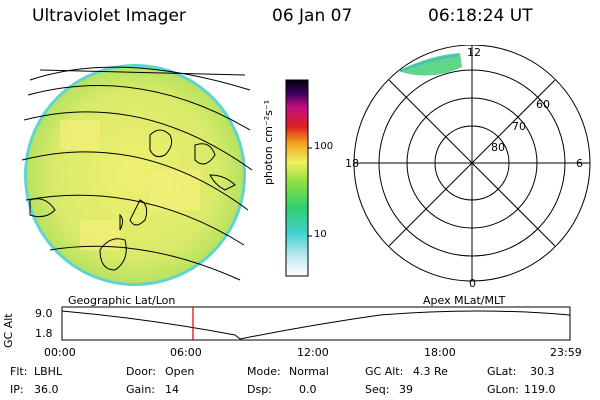 This screenshot has height=400, width=600. I want to click on apex-panel-label: Apex MLat/MLT, so click(464, 300).